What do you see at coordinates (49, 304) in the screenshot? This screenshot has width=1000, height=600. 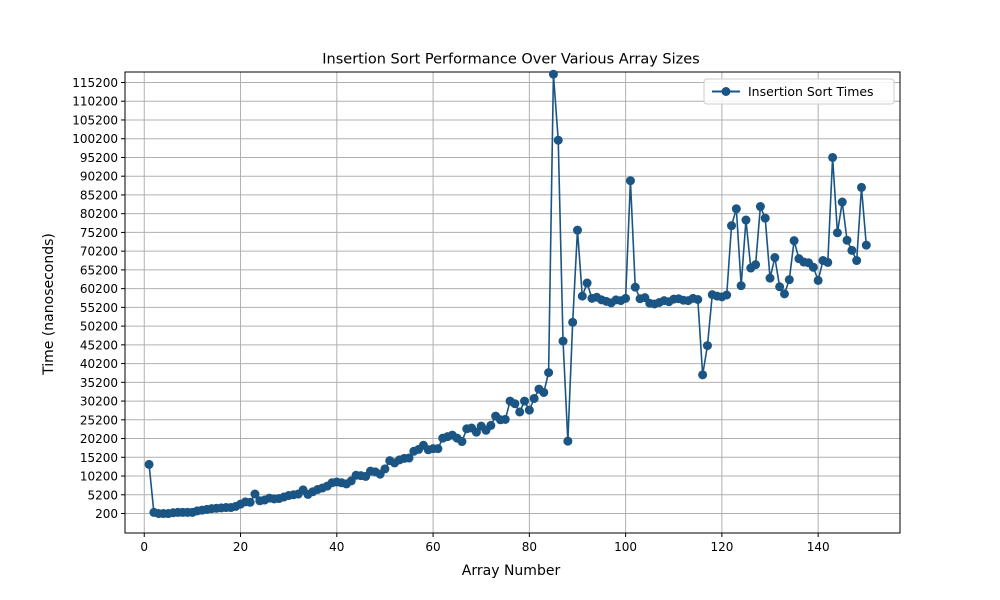 I see `y-axis-title: Time (nanoseconds)` at bounding box center [49, 304].